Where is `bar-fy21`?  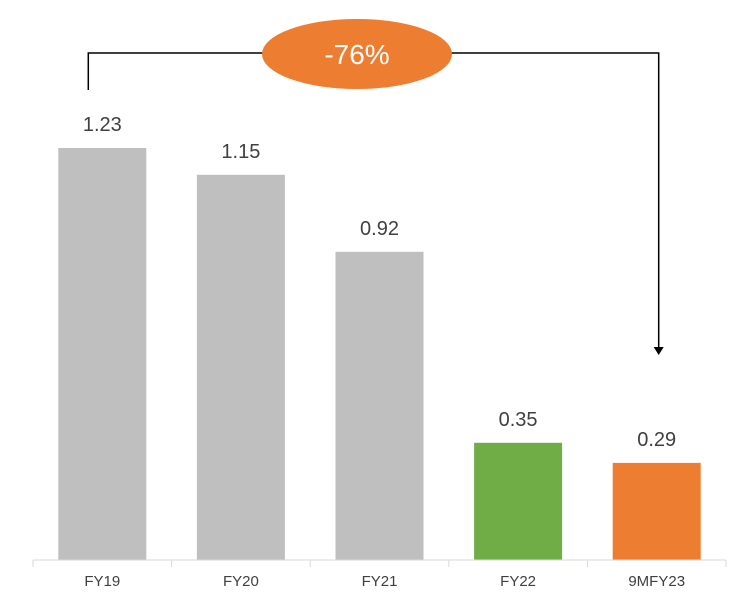 bar-fy21 is located at coordinates (379, 406).